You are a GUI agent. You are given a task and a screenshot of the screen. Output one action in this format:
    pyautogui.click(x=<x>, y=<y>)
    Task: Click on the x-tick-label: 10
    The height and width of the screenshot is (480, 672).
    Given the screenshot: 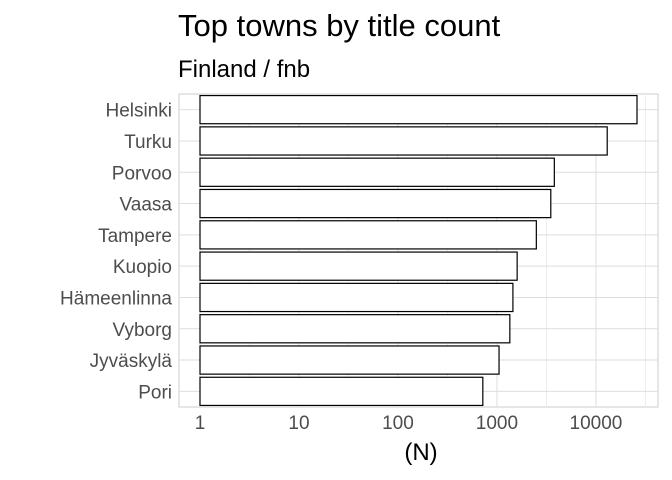 What is the action you would take?
    pyautogui.click(x=298, y=423)
    